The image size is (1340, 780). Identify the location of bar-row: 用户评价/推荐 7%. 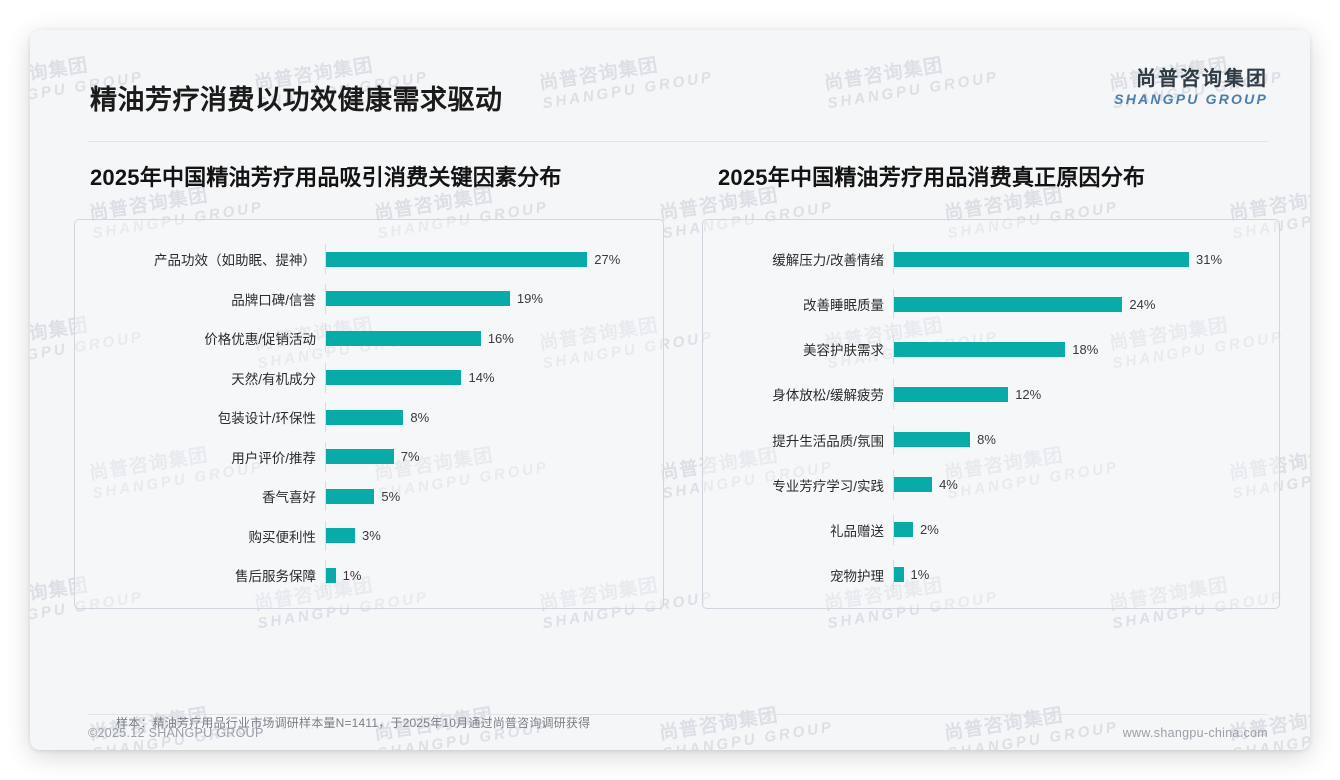
(369, 456).